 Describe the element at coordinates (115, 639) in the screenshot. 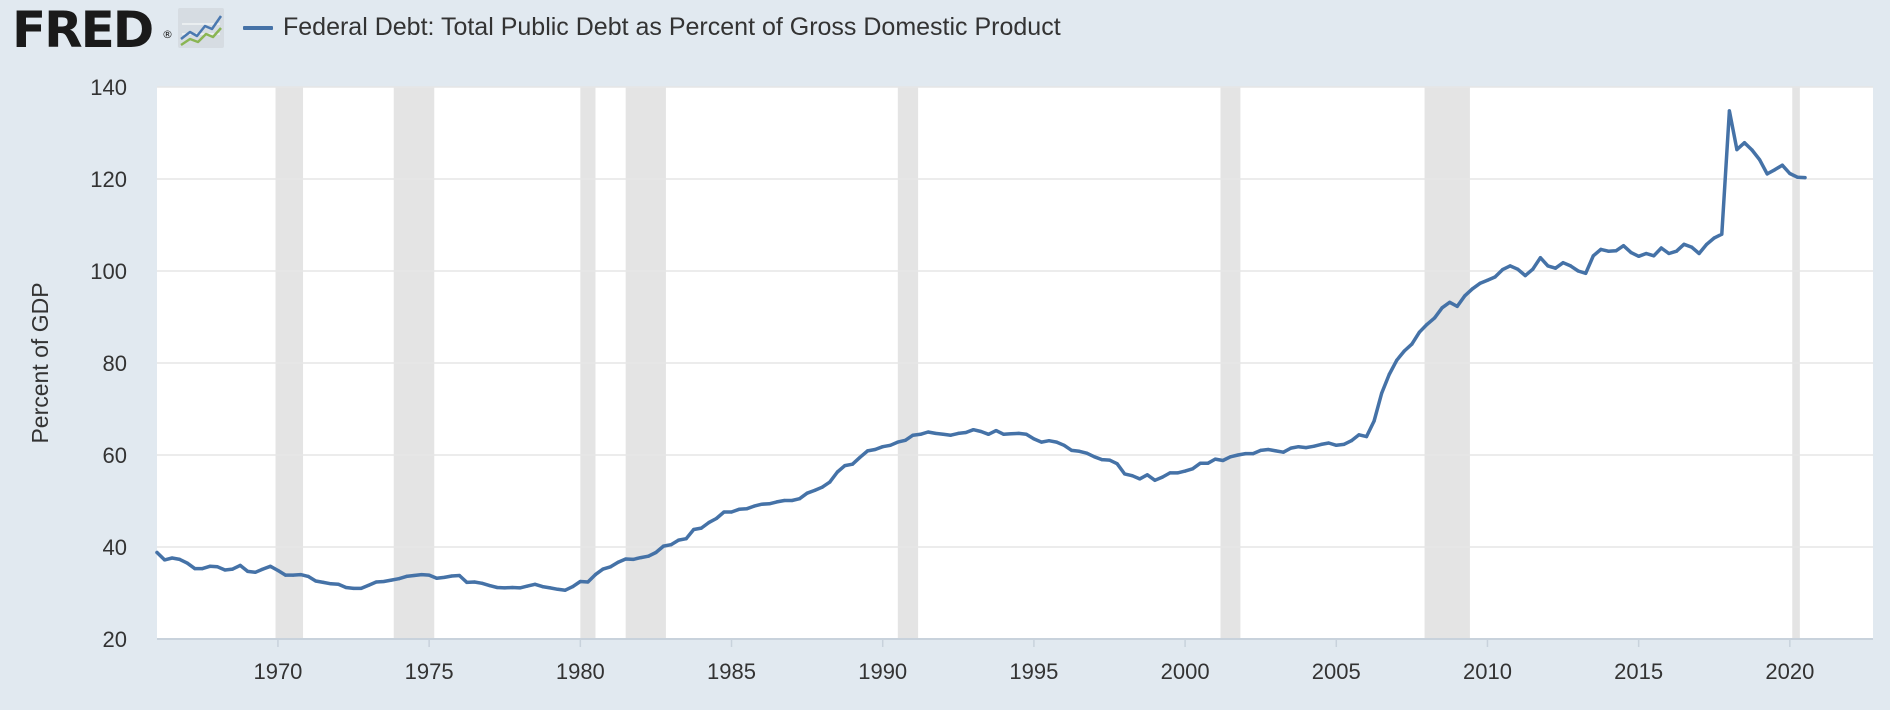

I see `y-tick-label: 20` at that location.